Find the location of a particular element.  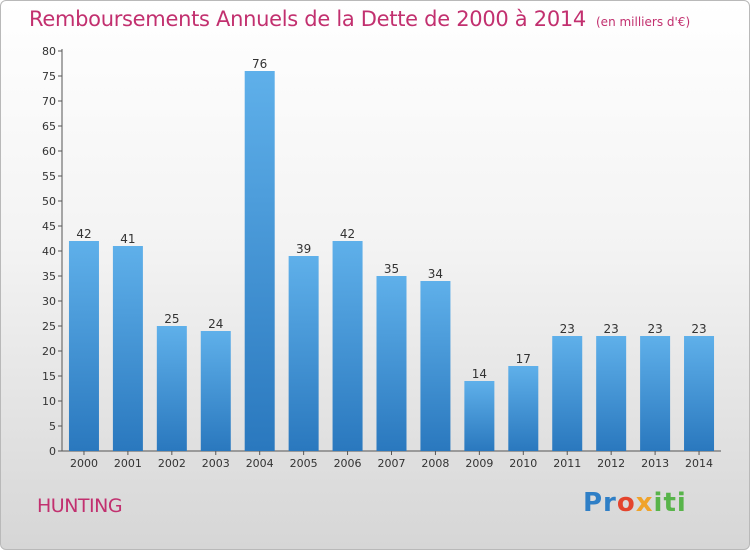

y-tick-label: 50 is located at coordinates (49, 201).